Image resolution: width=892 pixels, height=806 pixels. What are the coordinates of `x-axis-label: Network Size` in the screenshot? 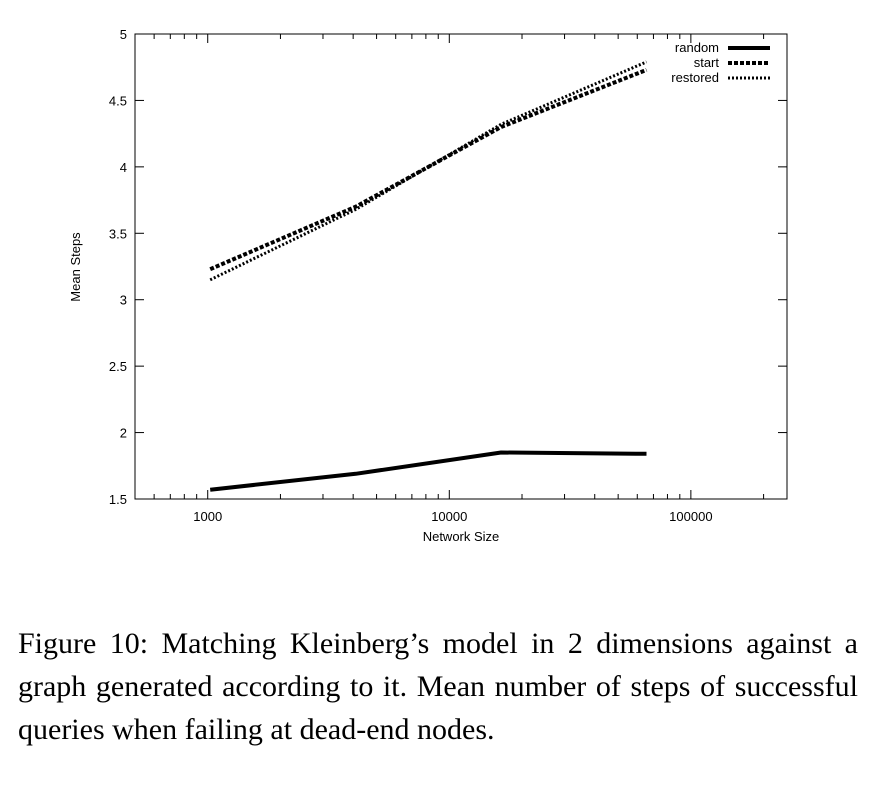 It's located at (461, 536).